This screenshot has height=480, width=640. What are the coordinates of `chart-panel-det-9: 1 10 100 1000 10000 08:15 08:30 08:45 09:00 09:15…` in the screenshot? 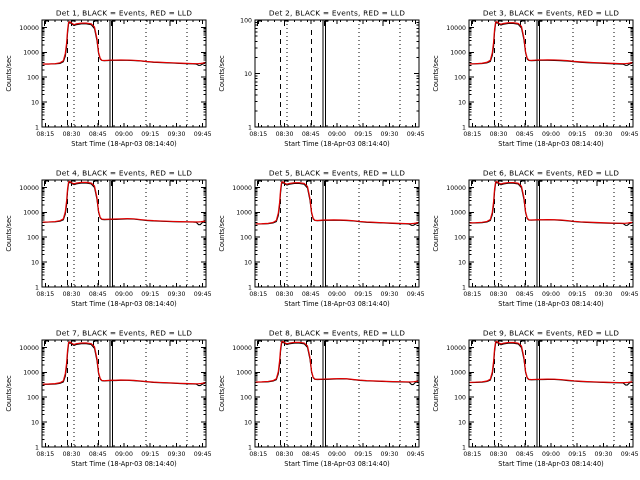 It's located at (533, 400).